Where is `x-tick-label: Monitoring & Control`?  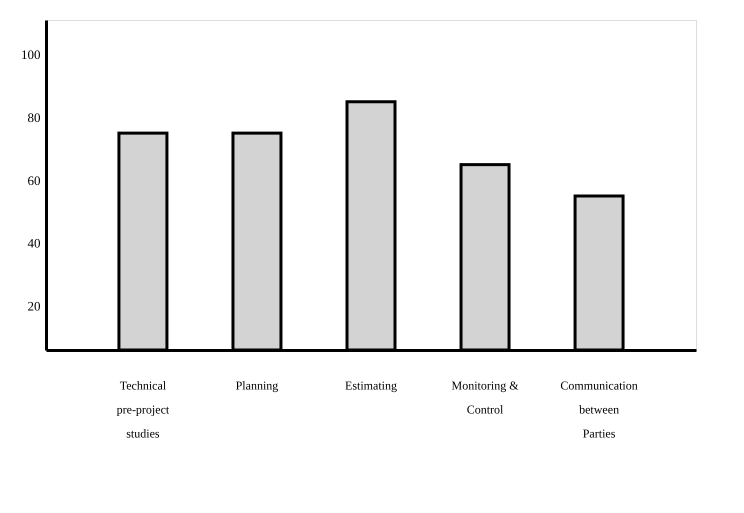 x-tick-label: Monitoring & Control is located at coordinates (486, 397).